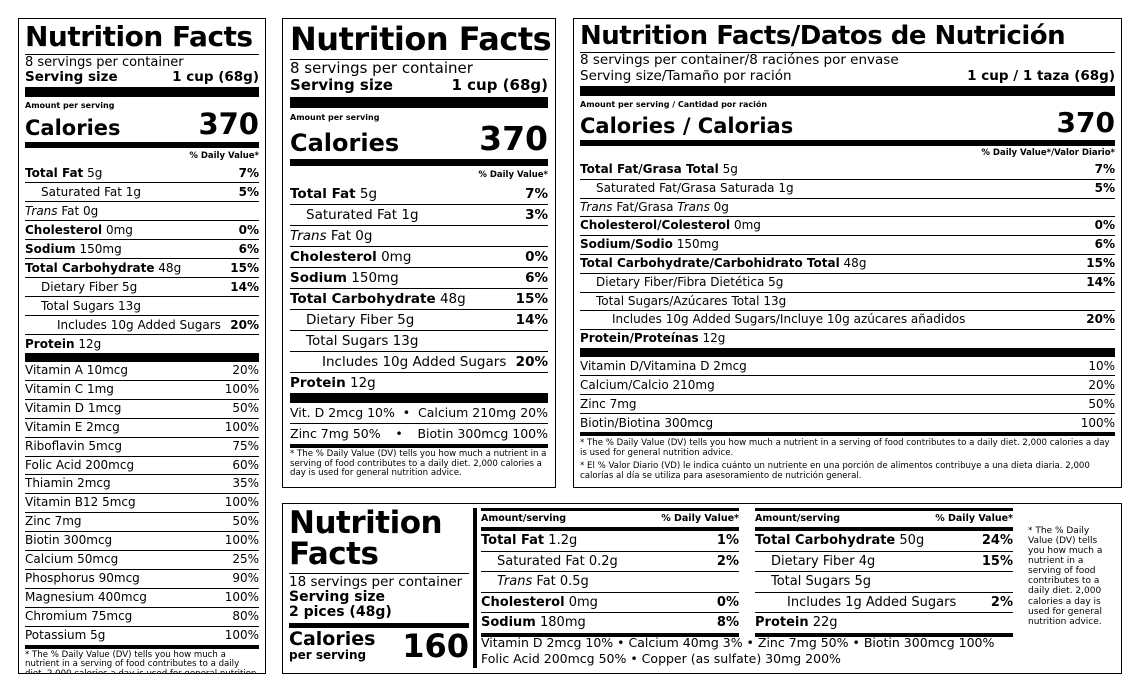 This screenshot has height=691, width=1140. Describe the element at coordinates (419, 340) in the screenshot. I see `nutrient-row: Total Sugars 13g` at that location.